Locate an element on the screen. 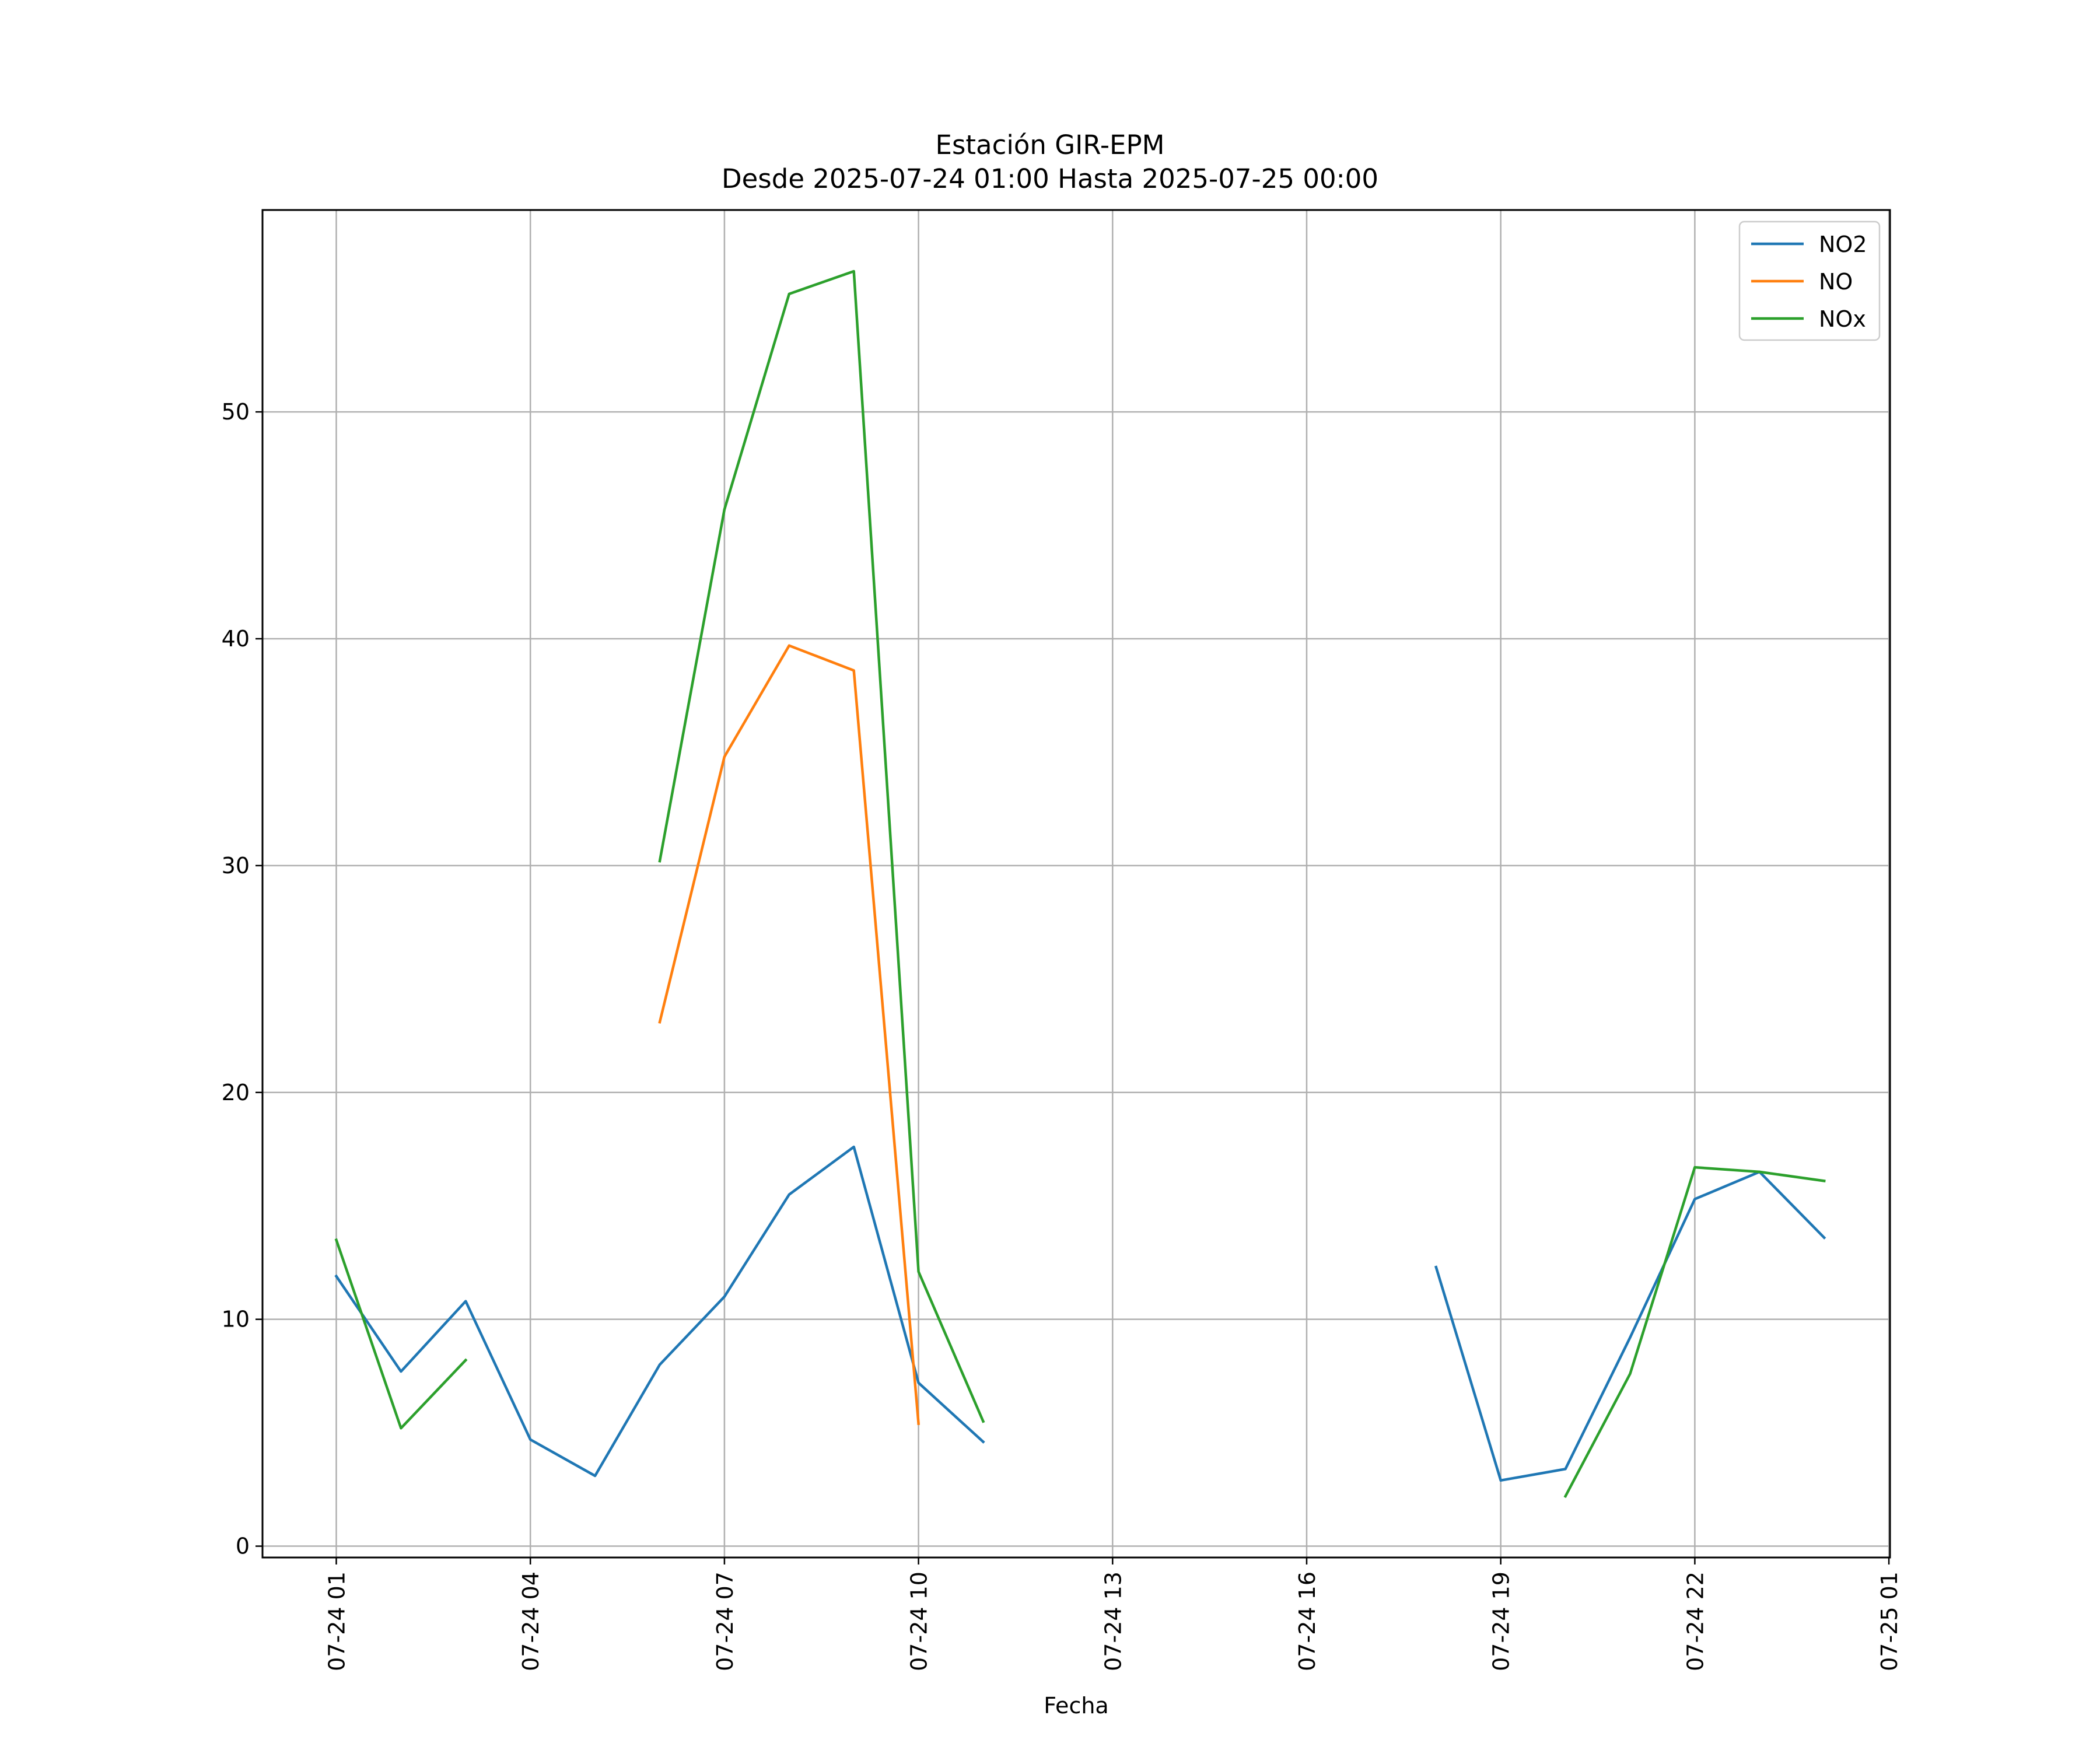  x-tick-label: 07-24 16 is located at coordinates (1307, 1622).